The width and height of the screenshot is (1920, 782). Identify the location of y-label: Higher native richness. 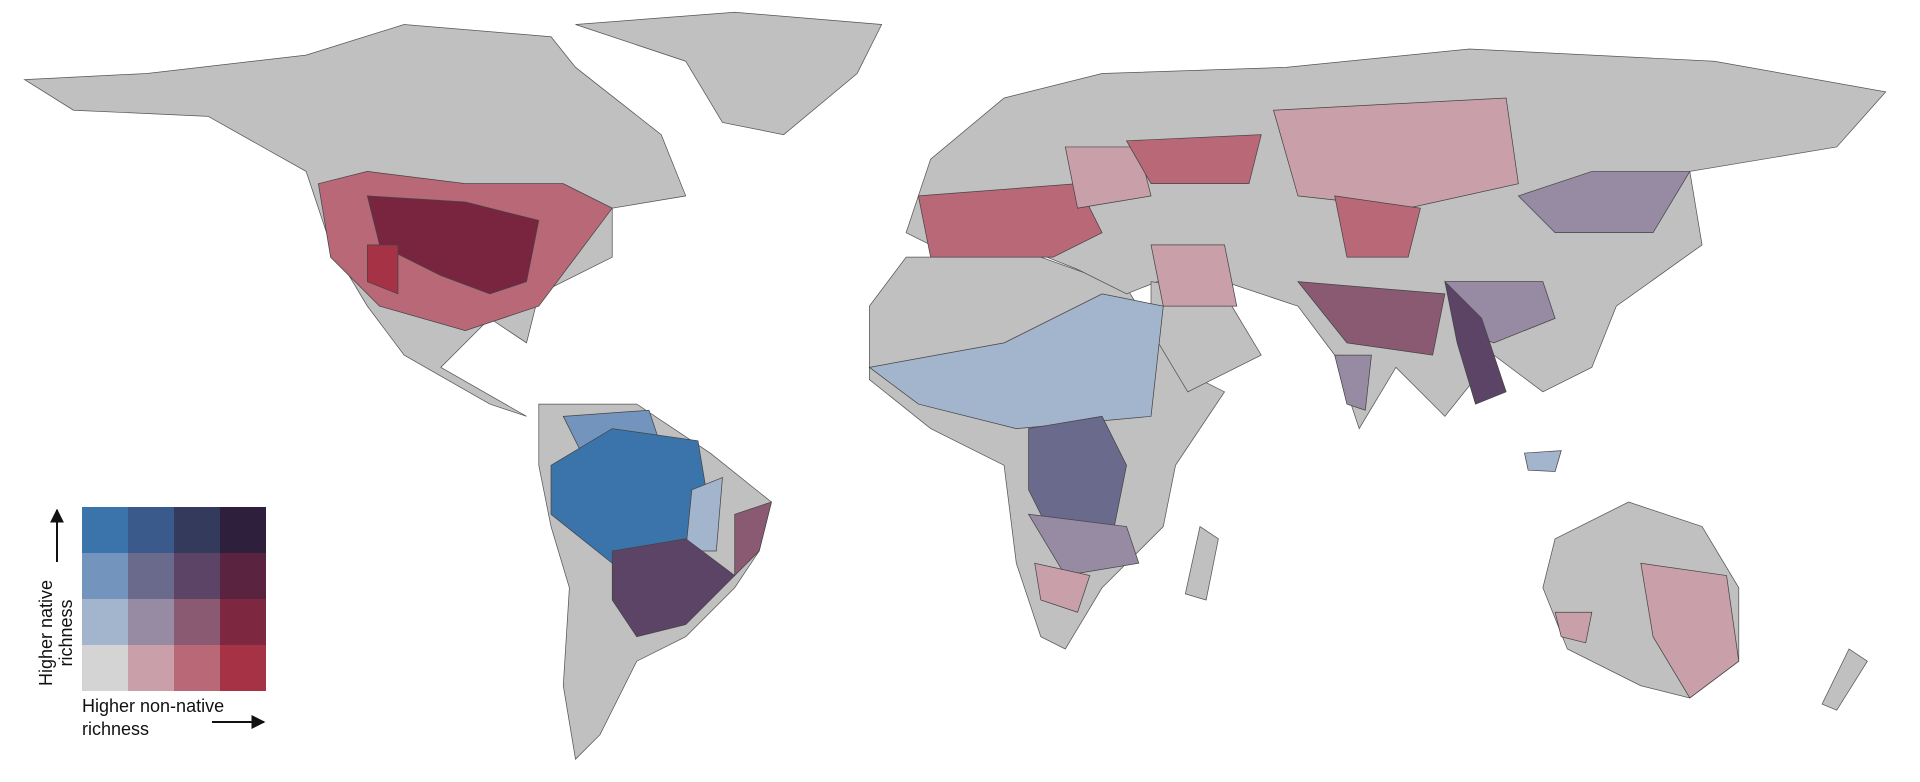
(56, 633).